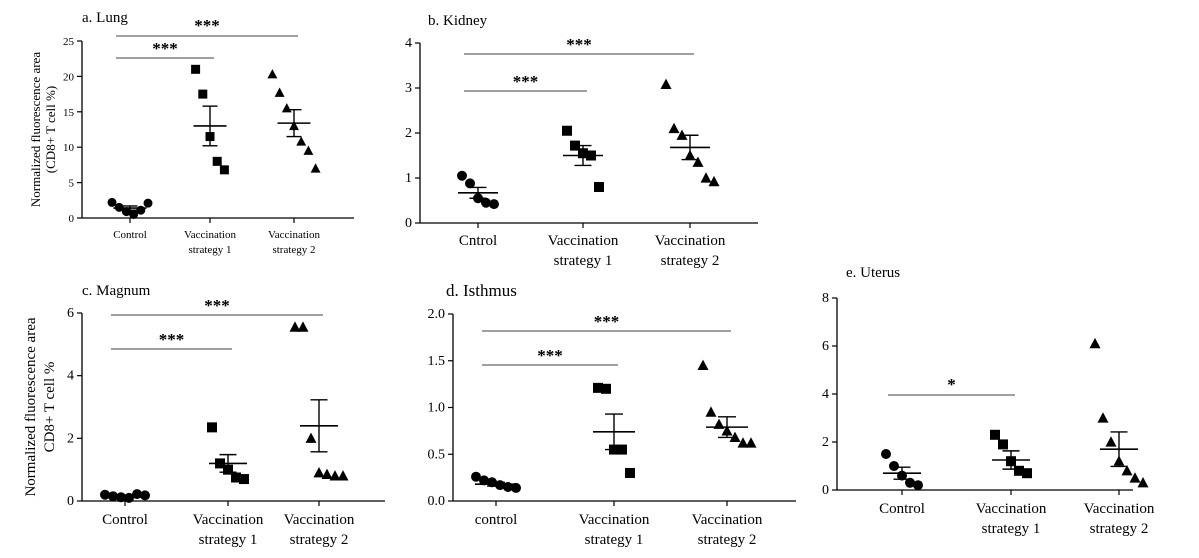  What do you see at coordinates (873, 273) in the screenshot?
I see `panel-title: e. Uterus` at bounding box center [873, 273].